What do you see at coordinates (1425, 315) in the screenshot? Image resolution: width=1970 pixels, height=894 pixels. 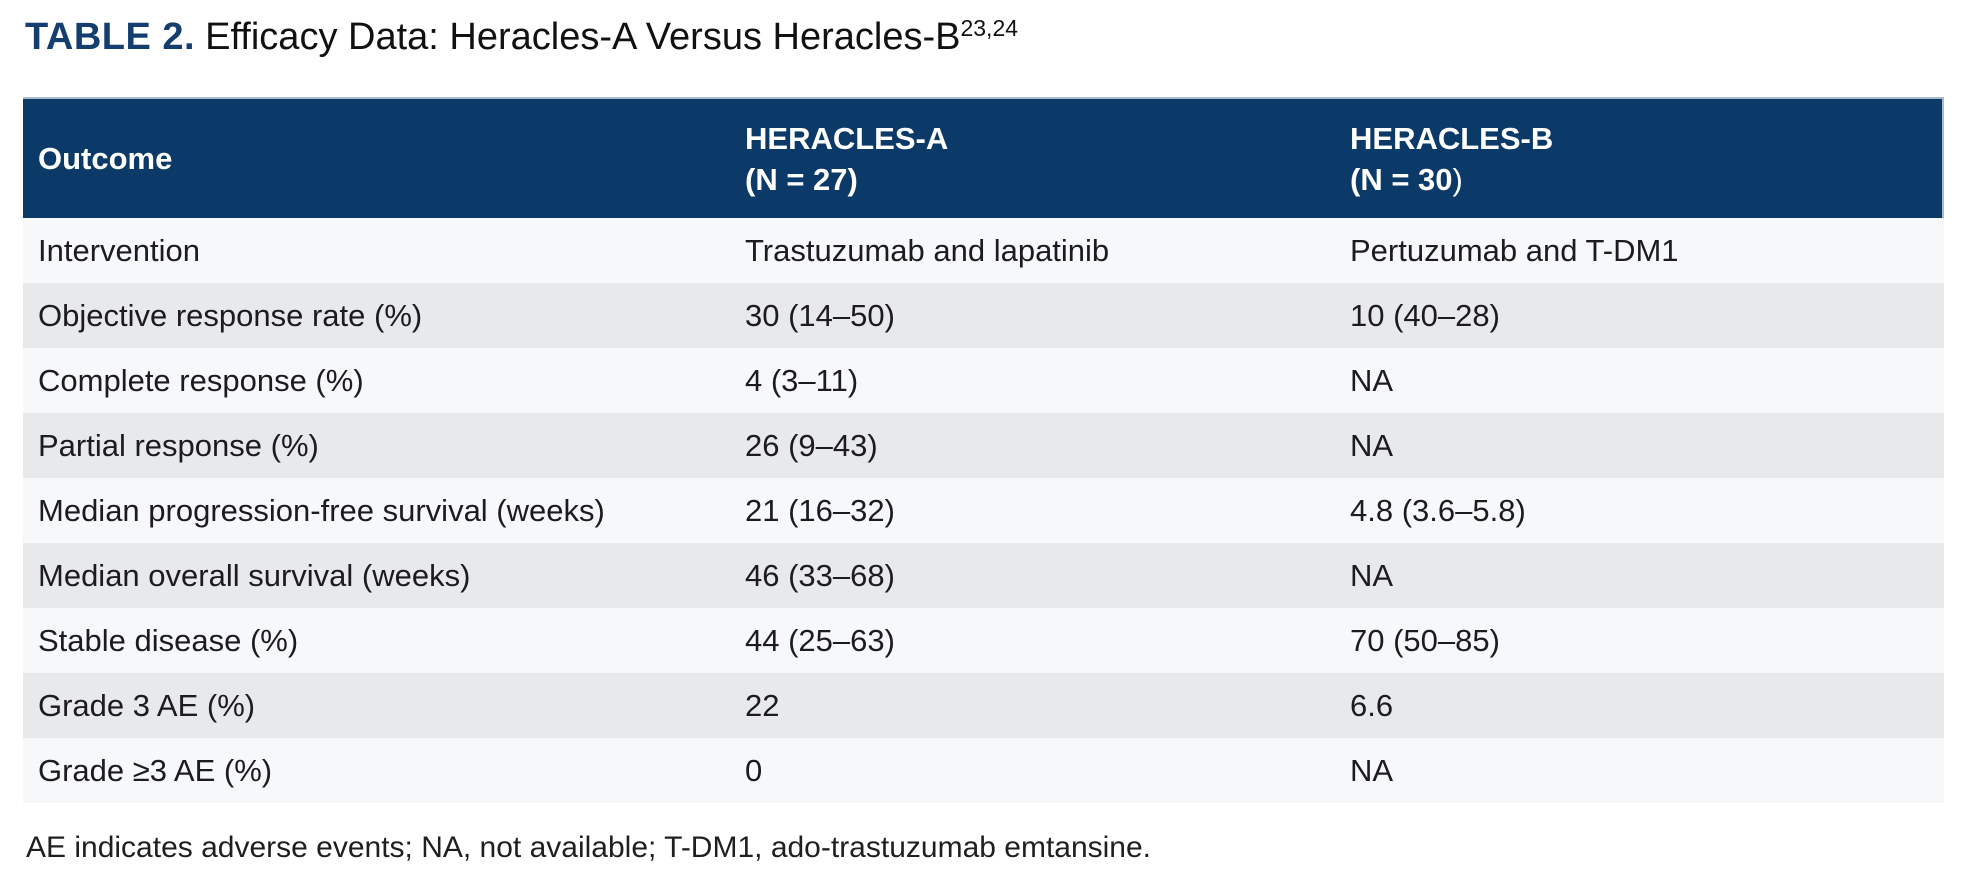 I see `heracles-b-cell: 10 (40–28)` at bounding box center [1425, 315].